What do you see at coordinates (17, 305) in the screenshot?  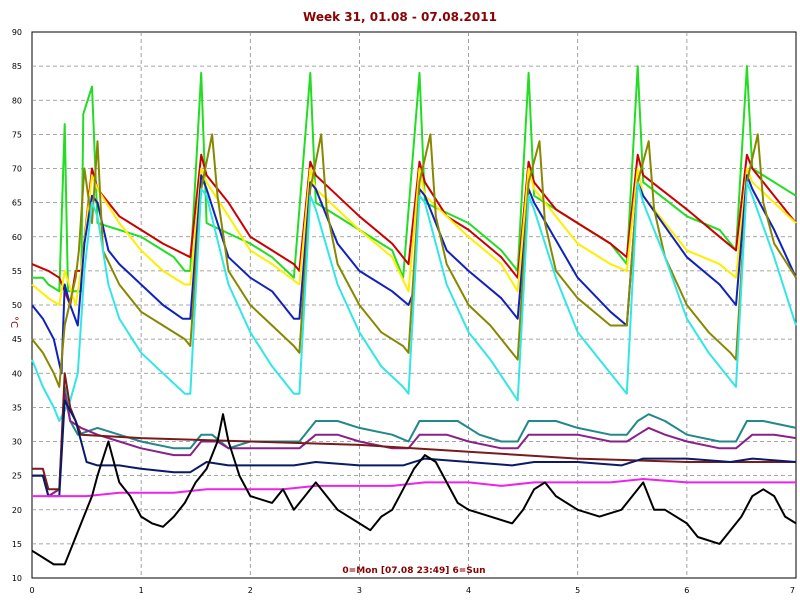 I see `y-tick-label: 50` at bounding box center [17, 305].